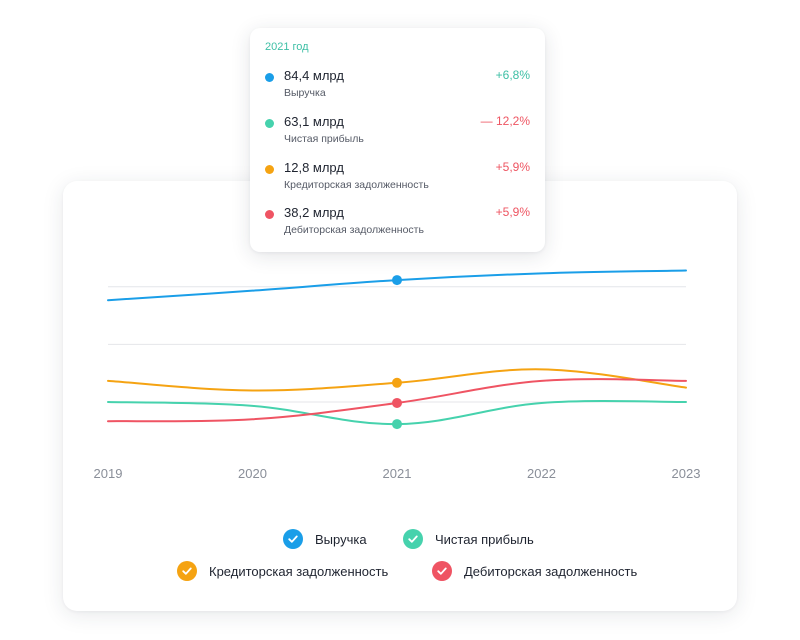 The height and width of the screenshot is (640, 800). What do you see at coordinates (484, 539) in the screenshot?
I see `legend-label: Чистая прибыль` at bounding box center [484, 539].